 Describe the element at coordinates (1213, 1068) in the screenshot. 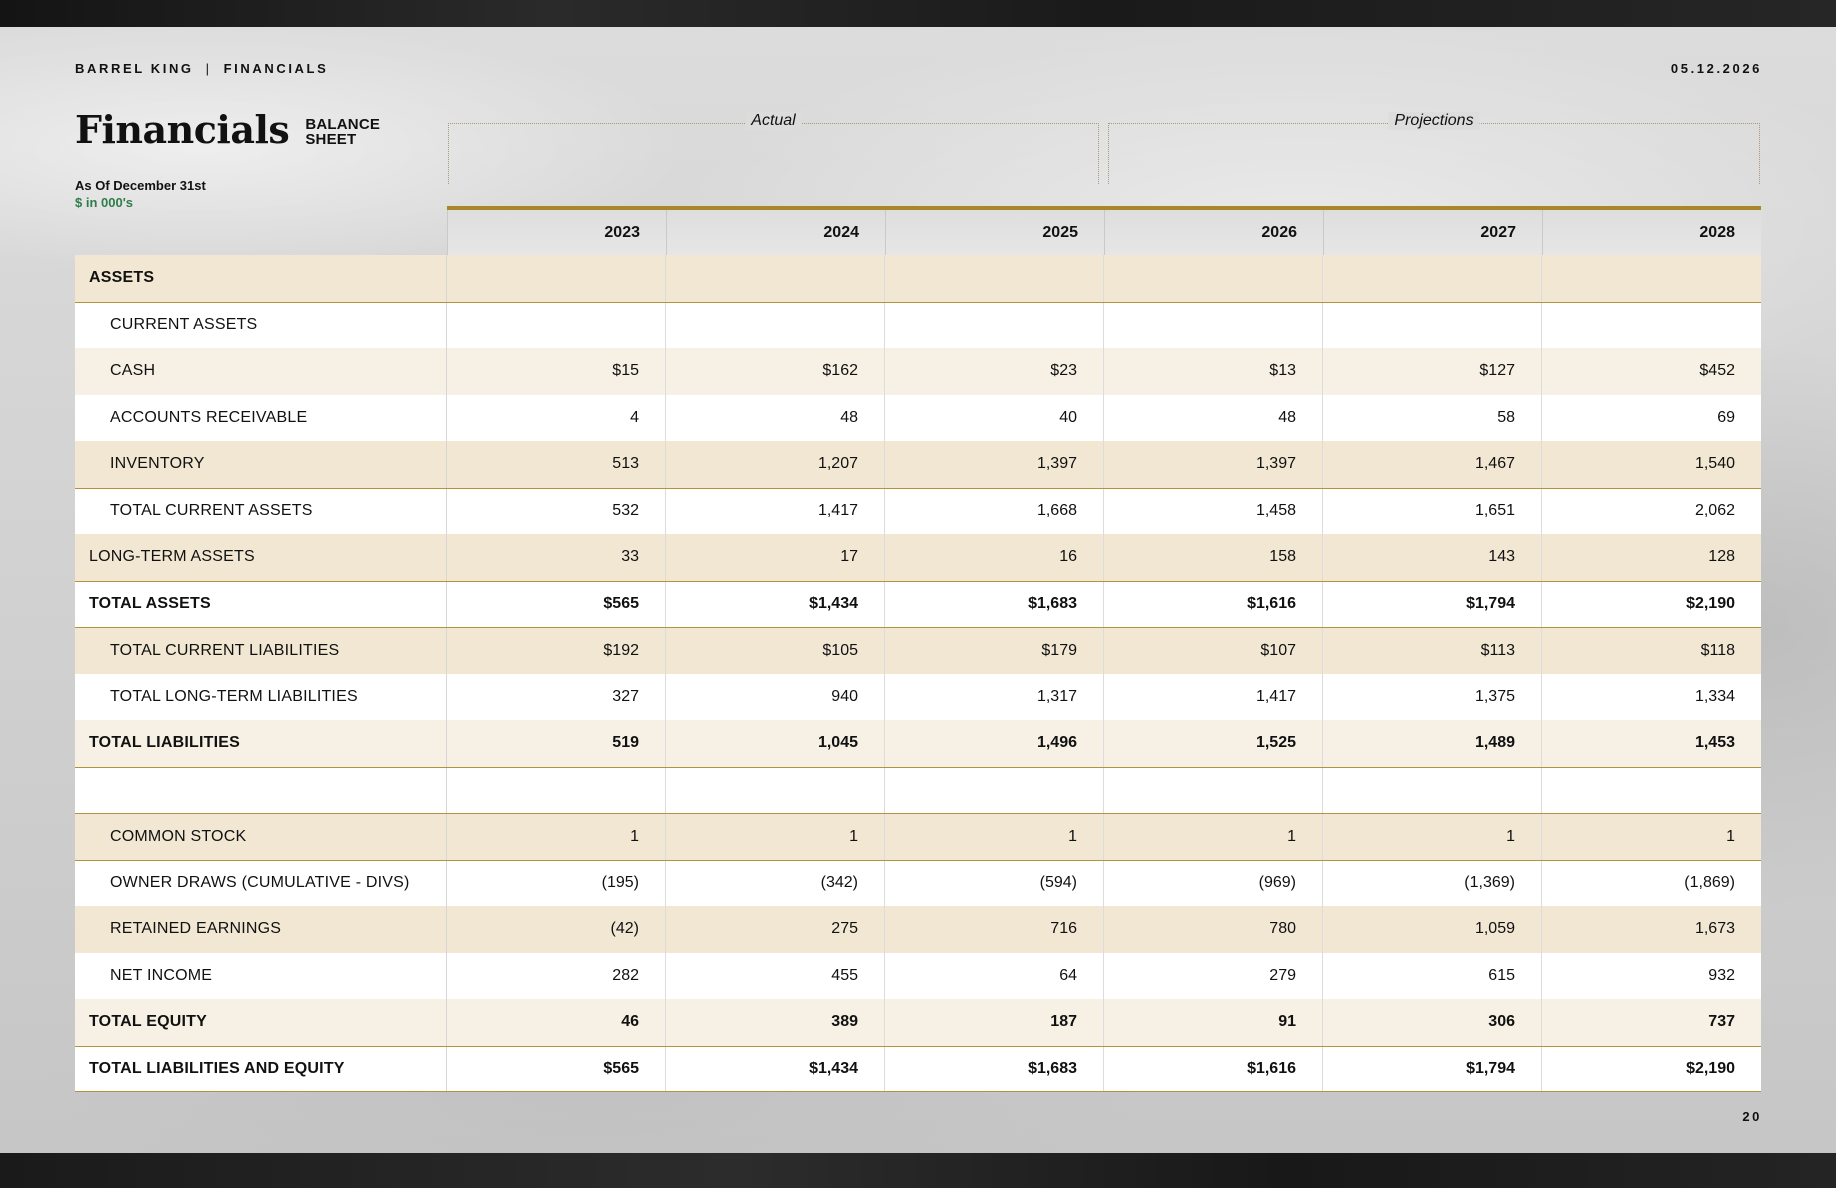

I see `value-cell: $1,616` at that location.